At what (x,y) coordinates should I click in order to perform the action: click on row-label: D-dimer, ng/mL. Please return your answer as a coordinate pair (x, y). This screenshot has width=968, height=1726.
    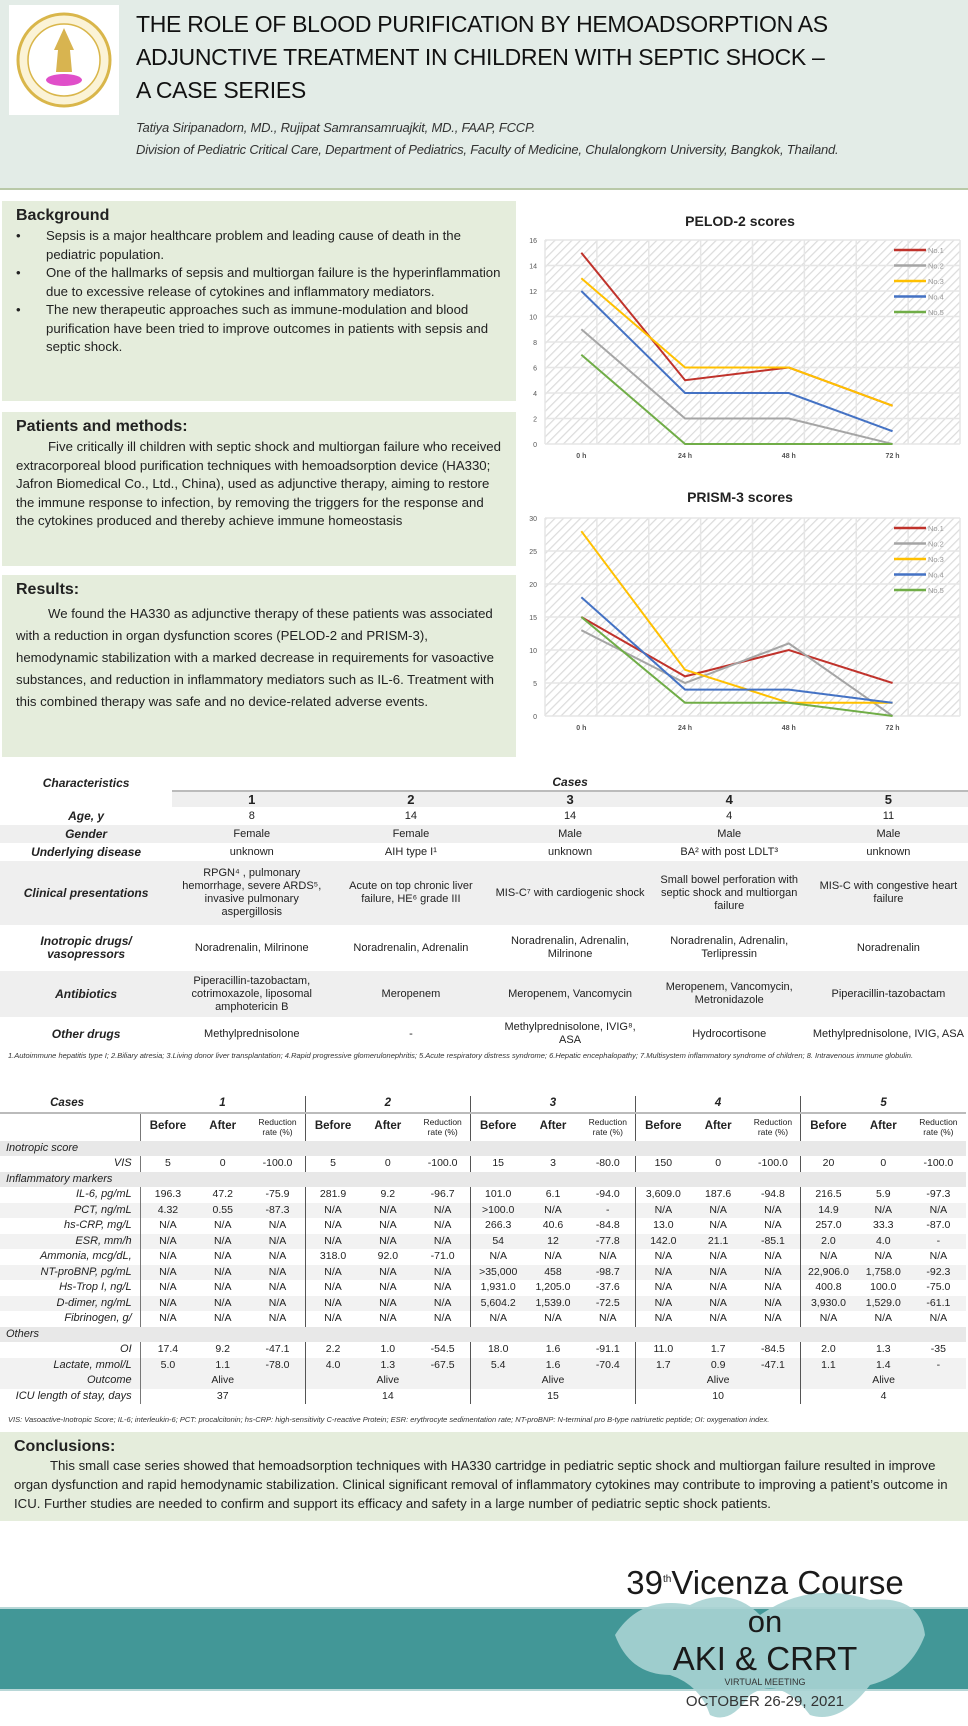
    Looking at the image, I should click on (70, 1303).